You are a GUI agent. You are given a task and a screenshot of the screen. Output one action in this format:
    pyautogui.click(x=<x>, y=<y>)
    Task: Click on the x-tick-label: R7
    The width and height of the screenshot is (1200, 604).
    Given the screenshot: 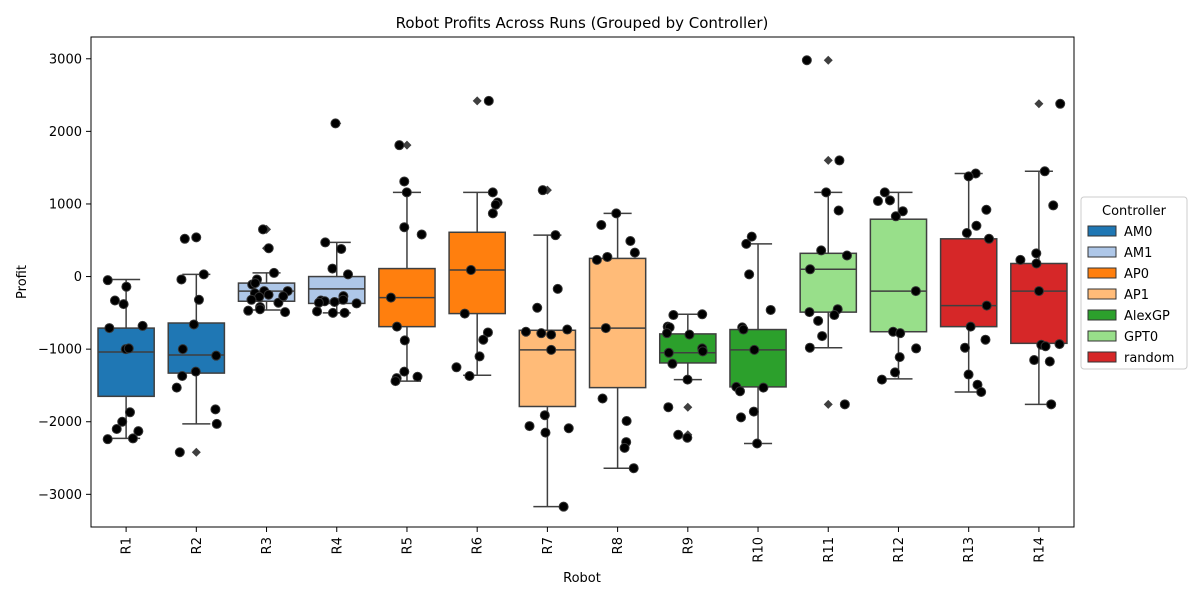 What is the action you would take?
    pyautogui.click(x=548, y=545)
    